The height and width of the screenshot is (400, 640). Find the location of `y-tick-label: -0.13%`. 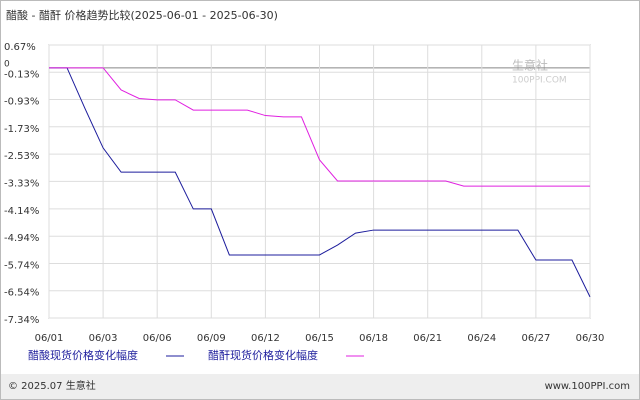

y-tick-label: -0.13% is located at coordinates (21, 74).